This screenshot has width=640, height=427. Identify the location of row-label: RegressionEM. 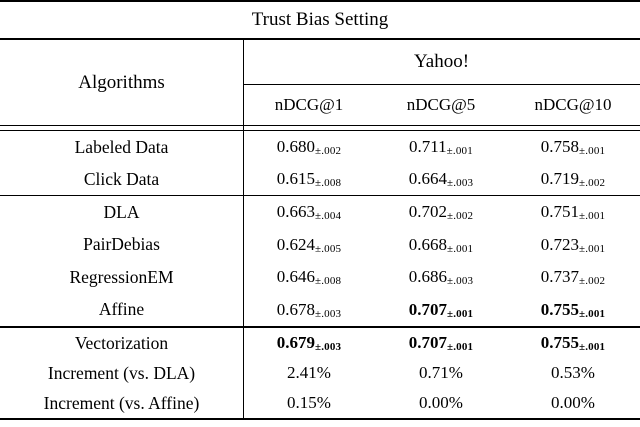
(121, 276).